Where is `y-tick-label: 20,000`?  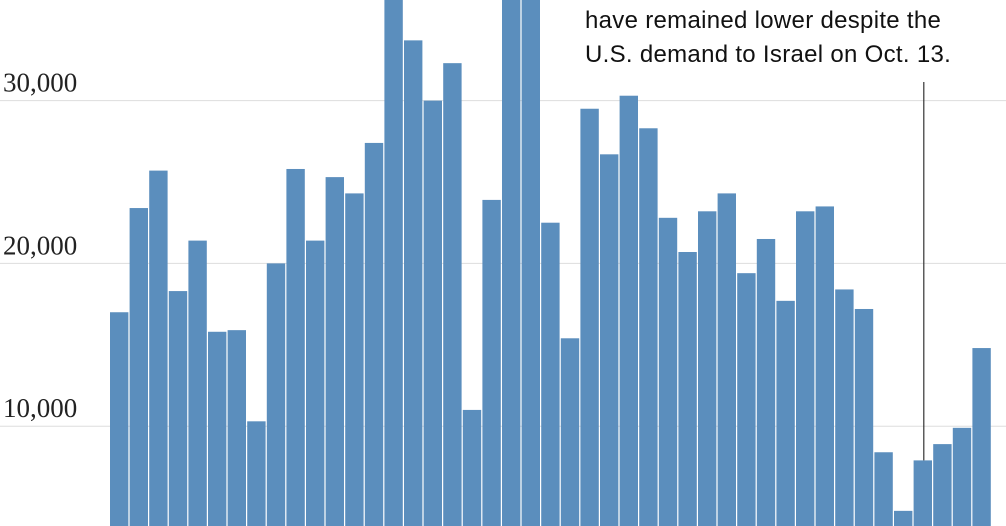
y-tick-label: 20,000 is located at coordinates (40, 245).